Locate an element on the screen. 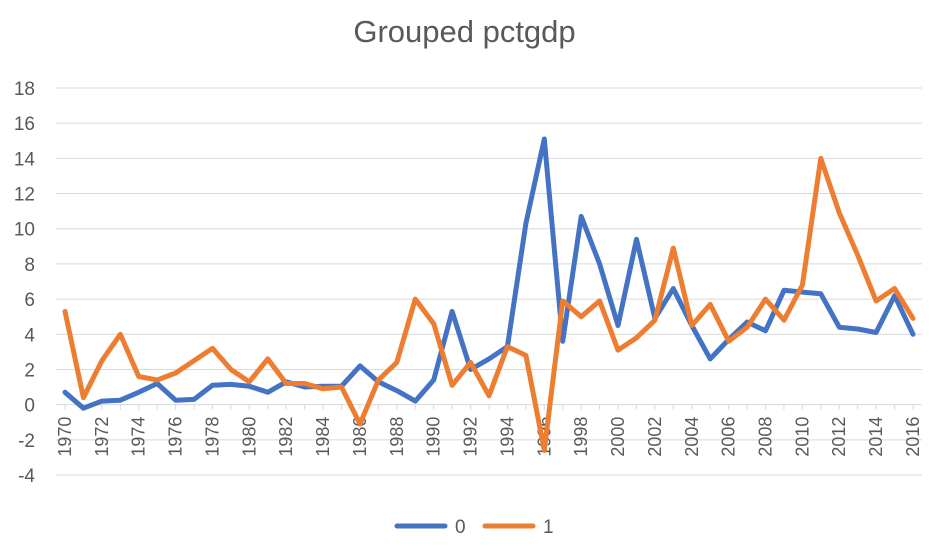  x-tick-label: 1988 is located at coordinates (397, 437).